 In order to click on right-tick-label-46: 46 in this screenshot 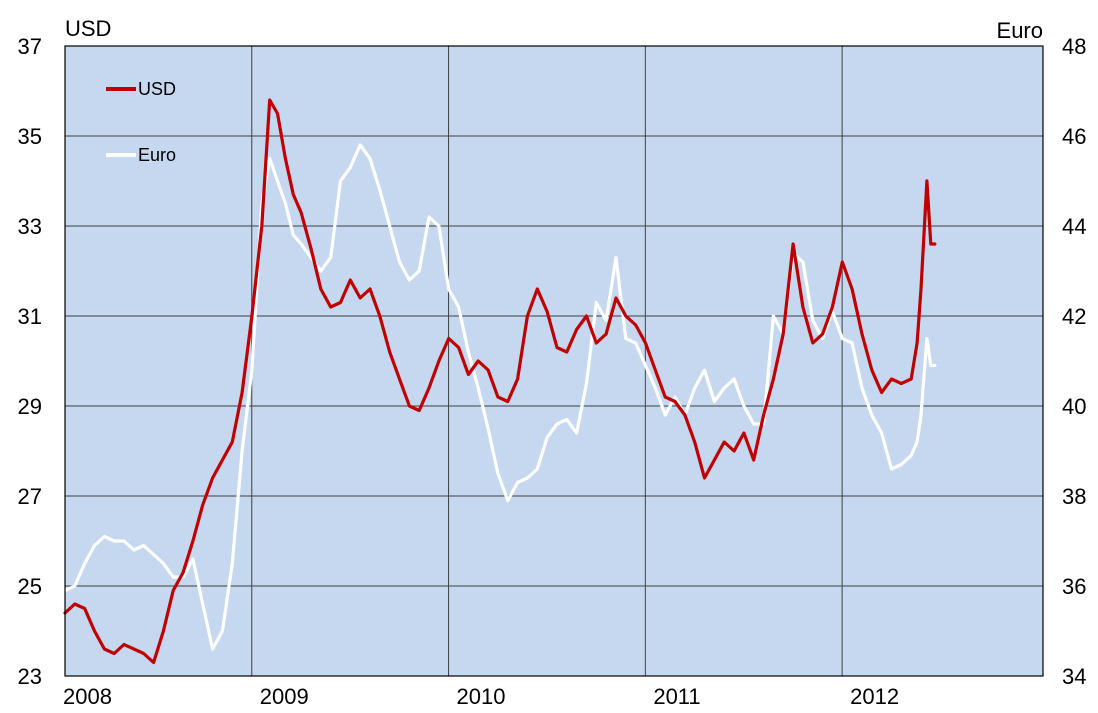, I will do `click(1074, 136)`.